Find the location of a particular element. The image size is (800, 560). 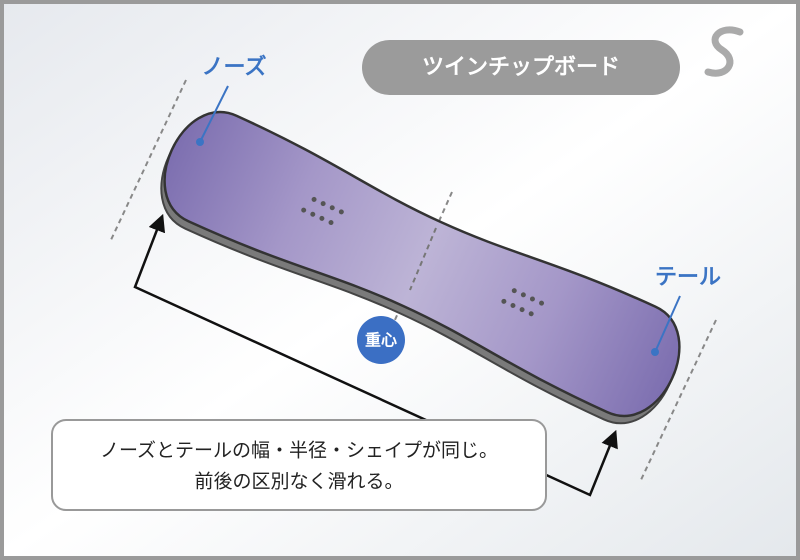

title: ツインチップボード is located at coordinates (521, 67).